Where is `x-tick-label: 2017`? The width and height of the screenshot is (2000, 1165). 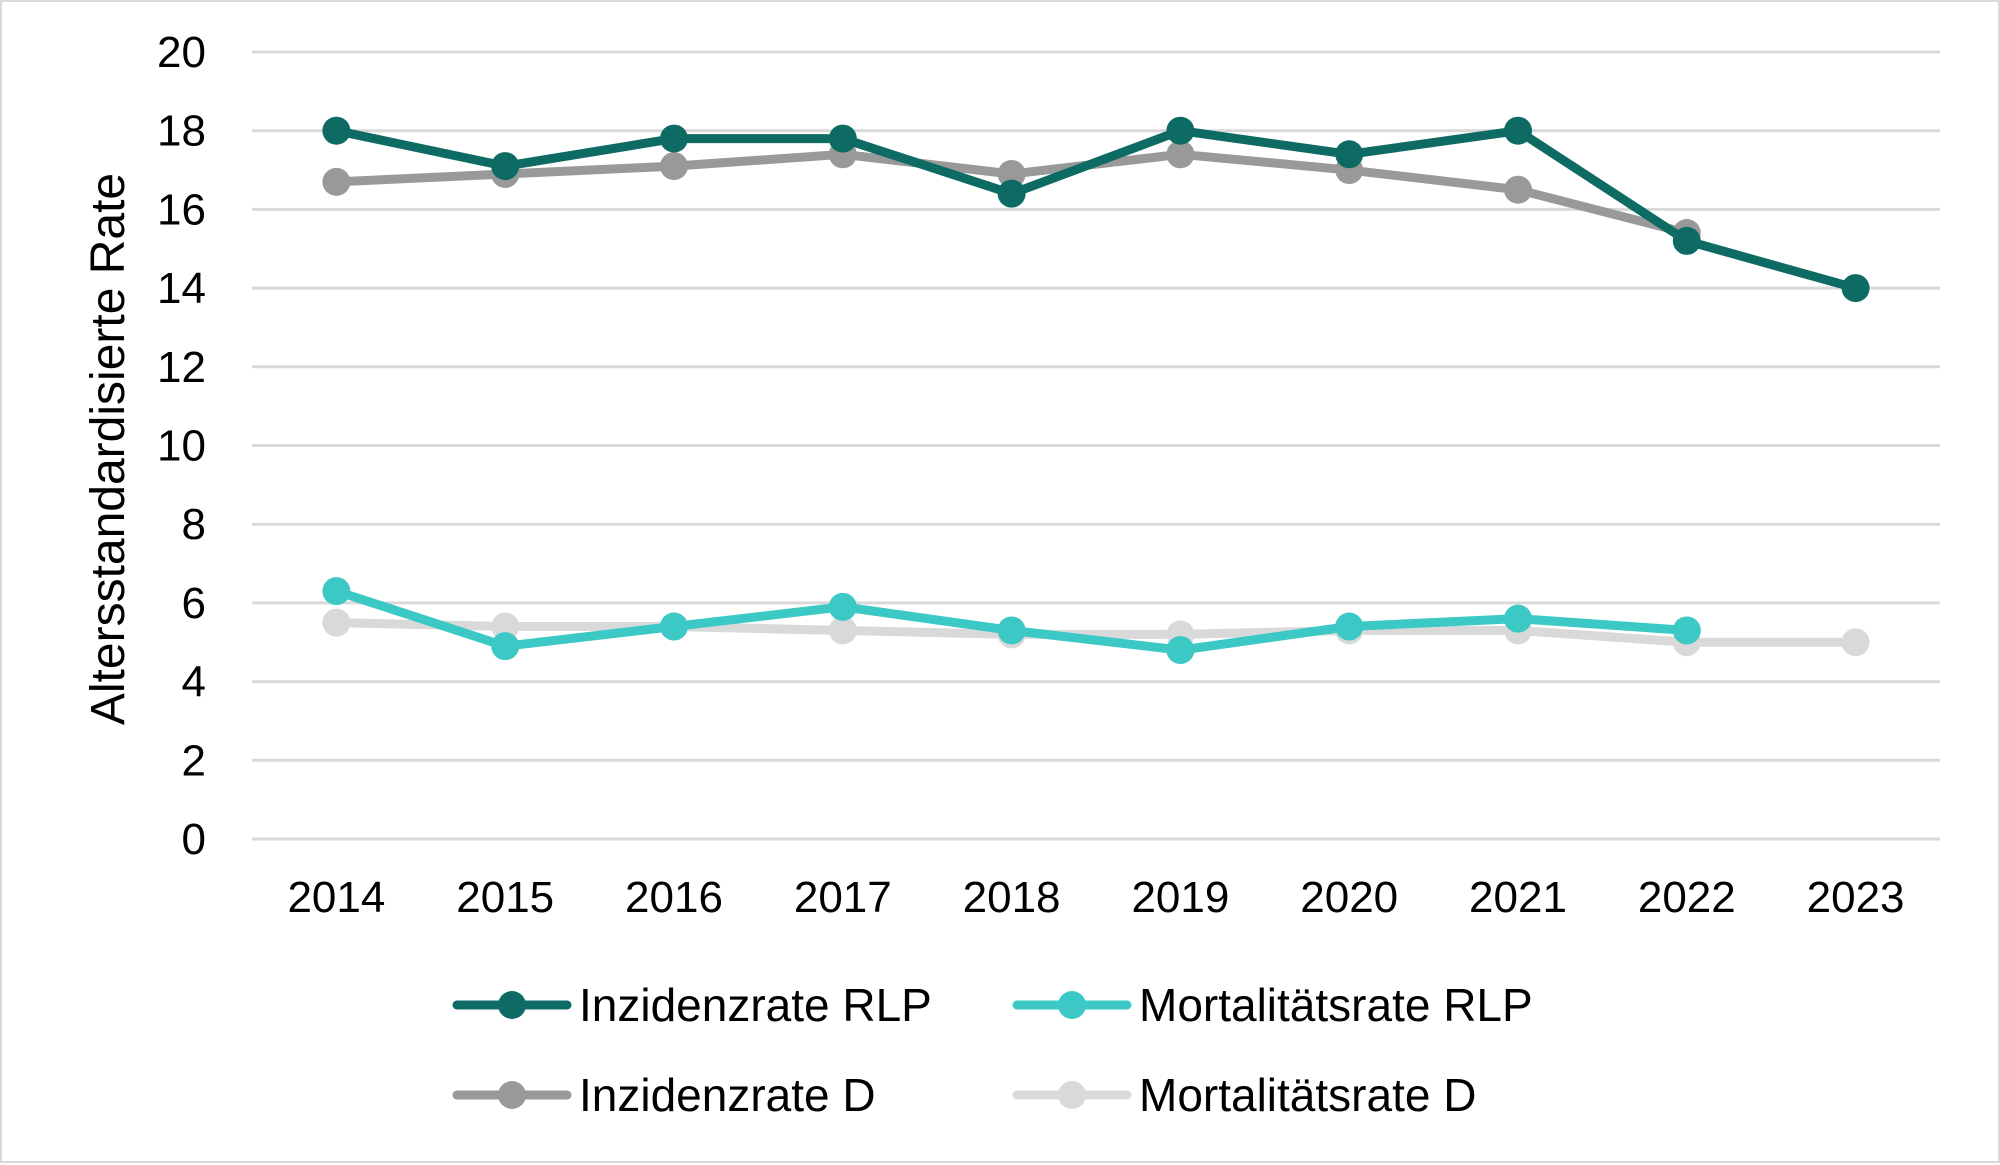
x-tick-label: 2017 is located at coordinates (843, 897).